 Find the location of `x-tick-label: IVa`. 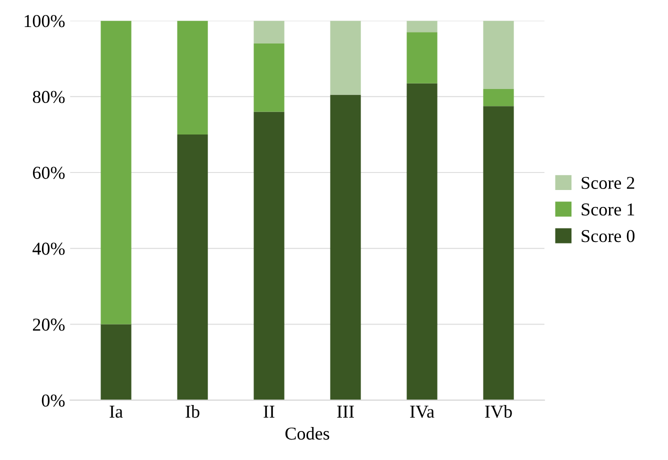

x-tick-label: IVa is located at coordinates (422, 412).